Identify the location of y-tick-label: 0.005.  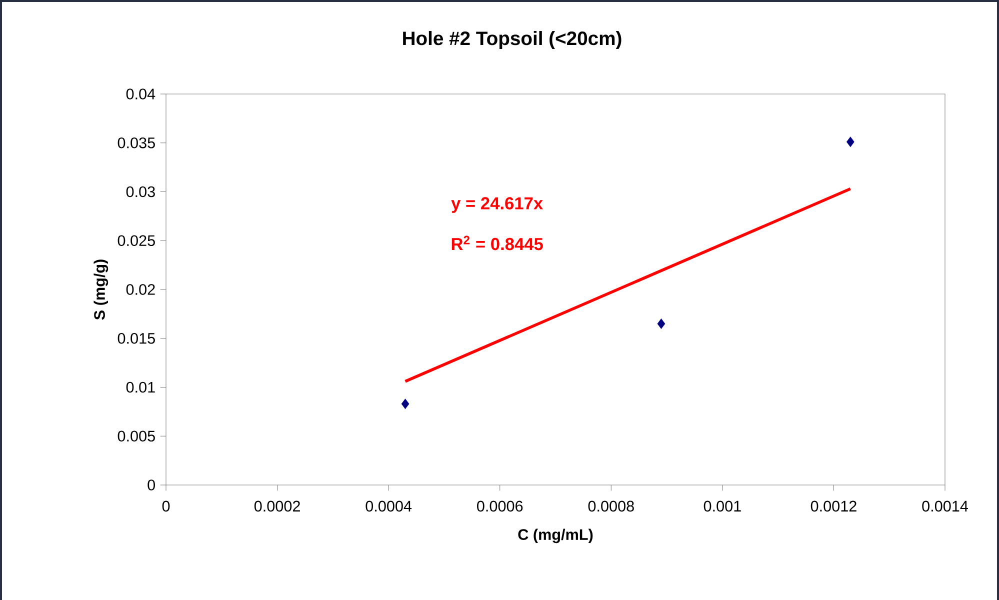
(136, 436).